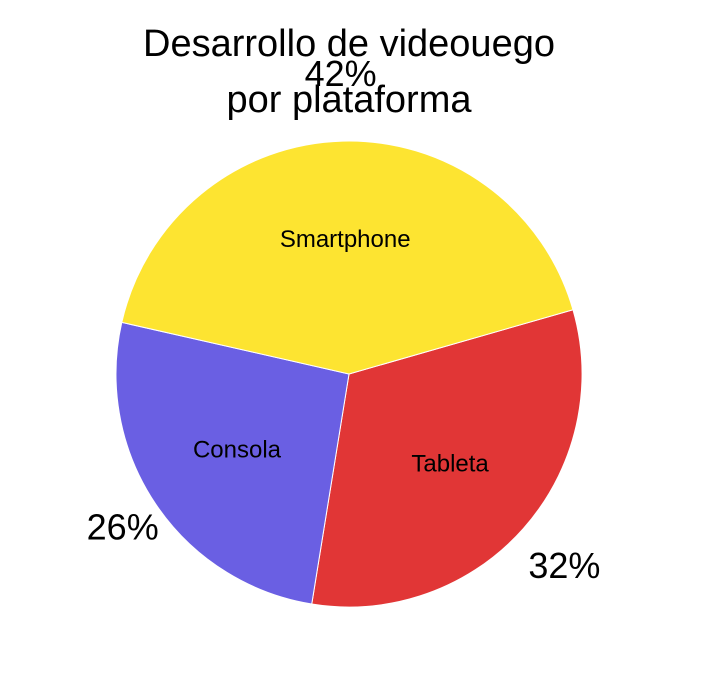 The image size is (706, 692). What do you see at coordinates (341, 73) in the screenshot?
I see `percent-label-smartphone: 42%` at bounding box center [341, 73].